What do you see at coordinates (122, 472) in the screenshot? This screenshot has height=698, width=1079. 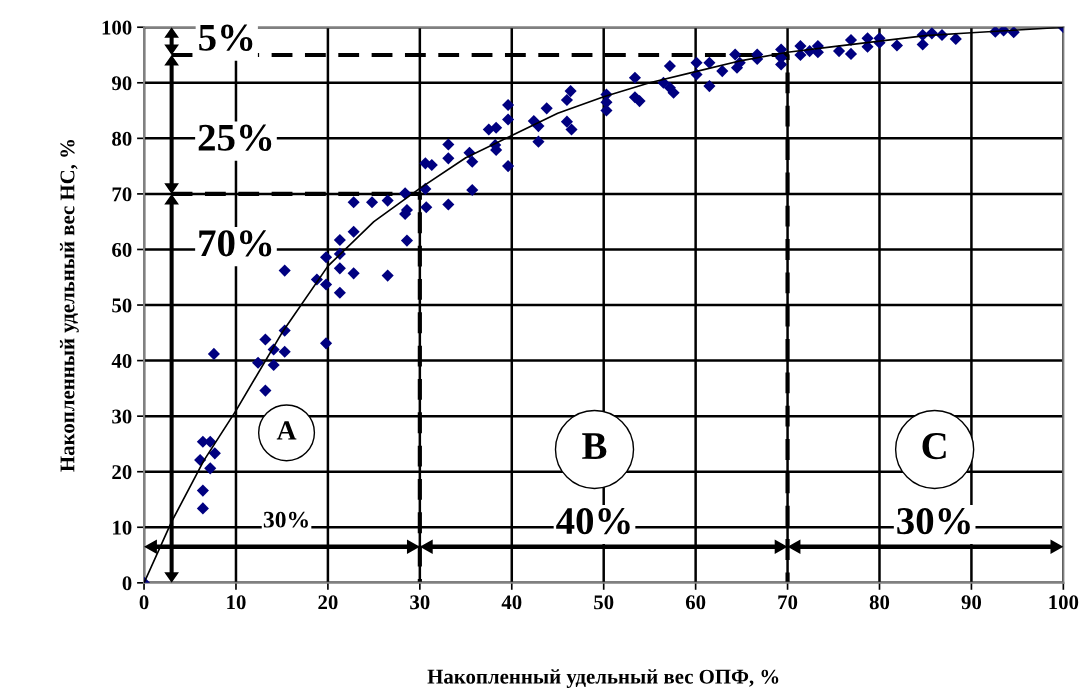 I see `y-tick-label: 20` at bounding box center [122, 472].